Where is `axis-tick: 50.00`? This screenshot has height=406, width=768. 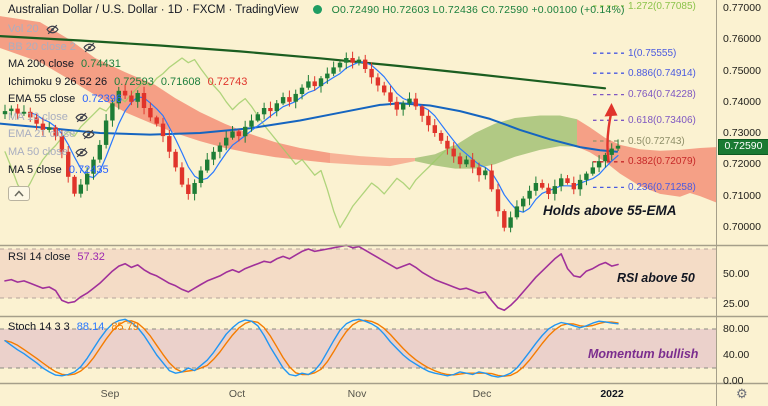 axis-tick: 50.00 is located at coordinates (736, 273).